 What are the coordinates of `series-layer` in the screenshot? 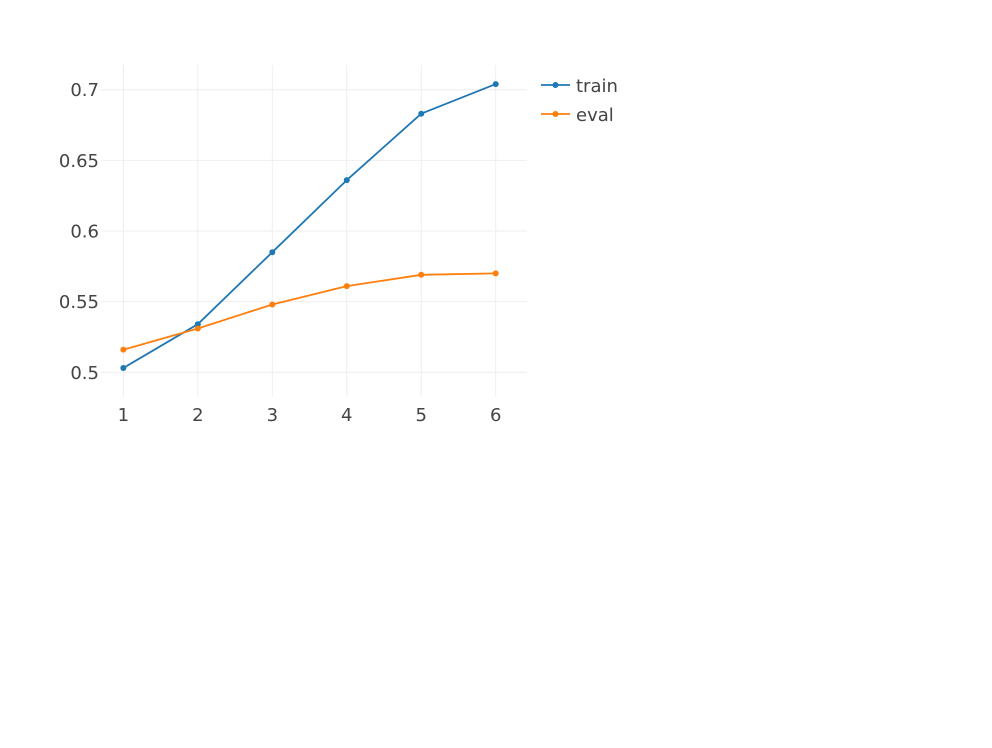 It's located at (309, 226).